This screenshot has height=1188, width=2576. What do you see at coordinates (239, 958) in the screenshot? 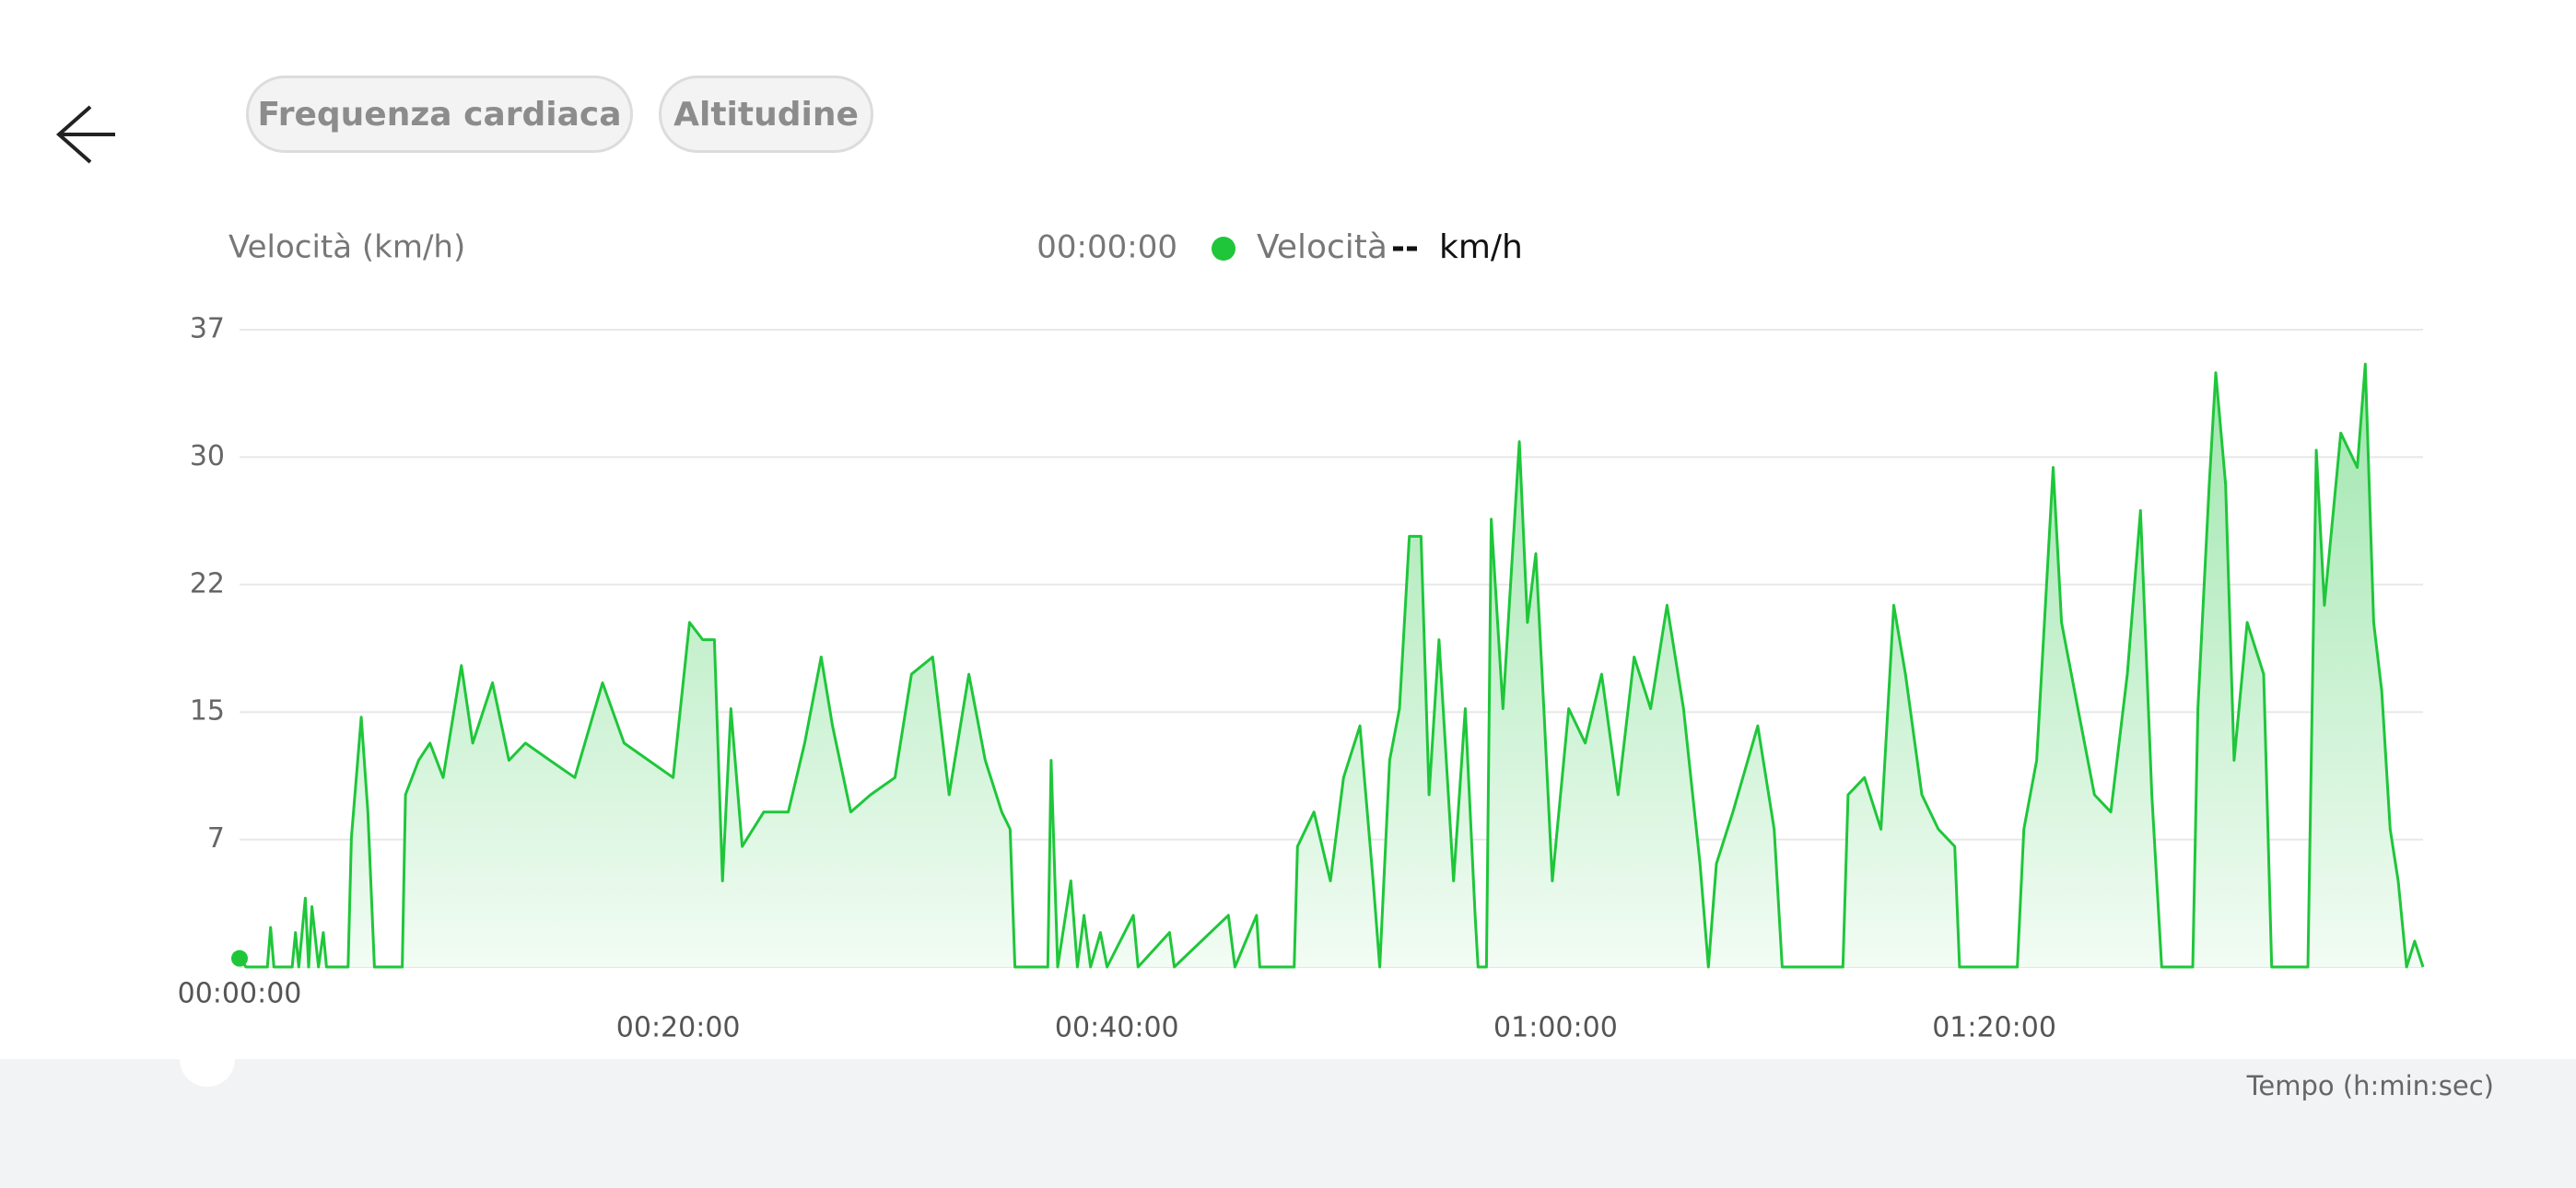
I see `cursor-dot` at bounding box center [239, 958].